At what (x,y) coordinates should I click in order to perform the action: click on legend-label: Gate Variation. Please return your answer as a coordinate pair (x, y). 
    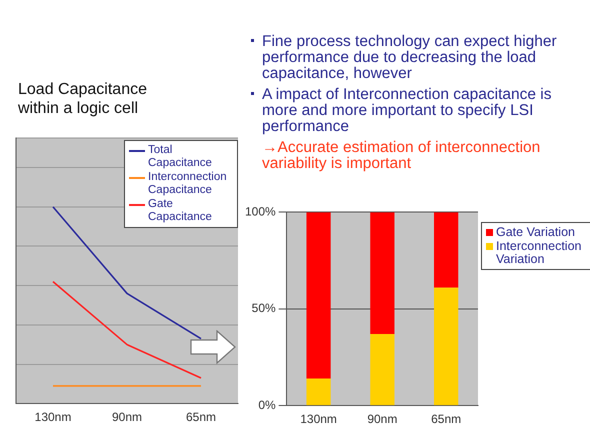
    Looking at the image, I should click on (535, 232).